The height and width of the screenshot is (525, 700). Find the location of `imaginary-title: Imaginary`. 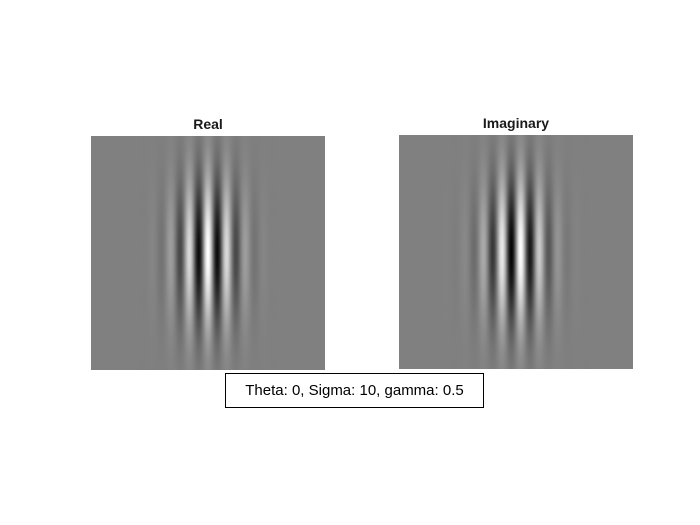

imaginary-title: Imaginary is located at coordinates (516, 123).